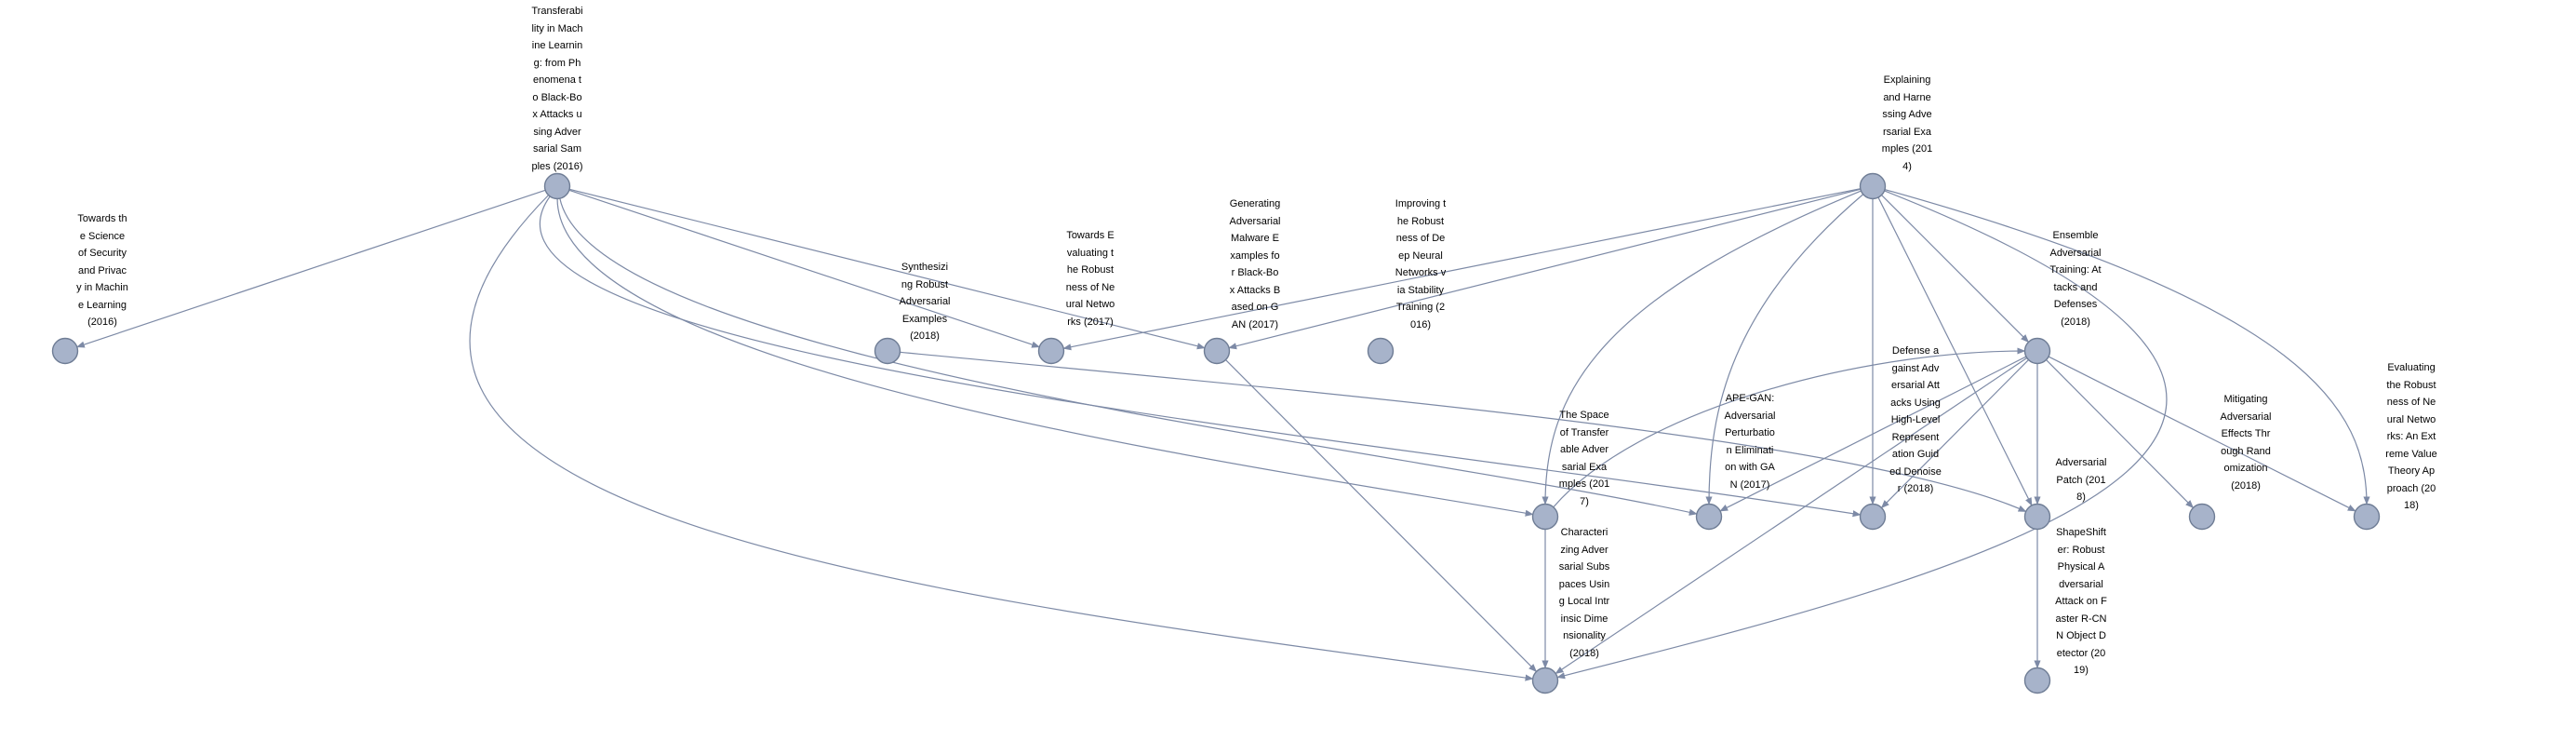 This screenshot has height=741, width=2576. What do you see at coordinates (2120, 434) in the screenshot?
I see `edge-ensemble-to-mitigating` at bounding box center [2120, 434].